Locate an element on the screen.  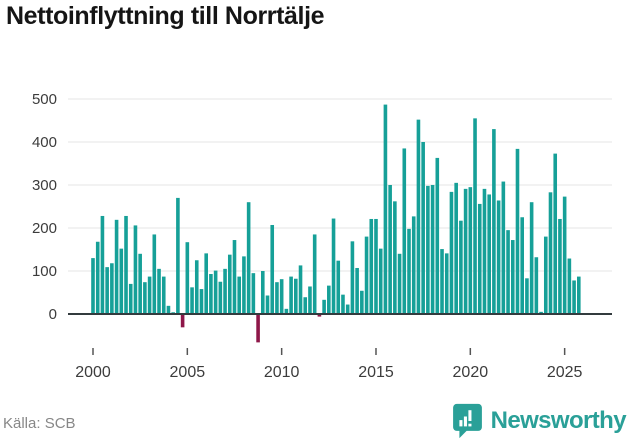
x-tick-label: 2020 is located at coordinates (471, 372).